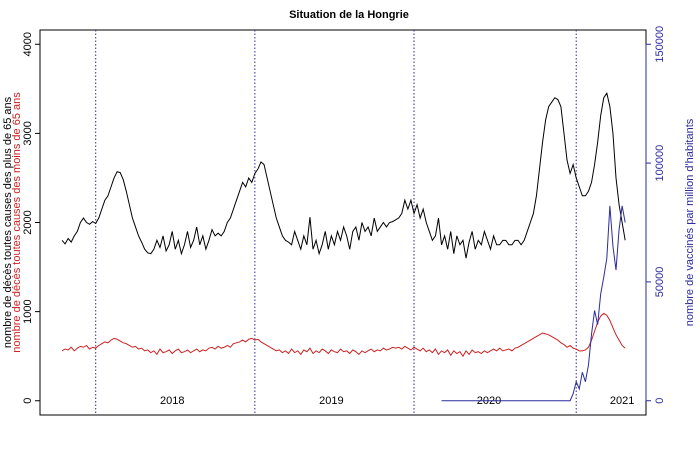 Image resolution: width=700 pixels, height=455 pixels. Describe the element at coordinates (660, 401) in the screenshot. I see `y2-tick-label: 0` at that location.